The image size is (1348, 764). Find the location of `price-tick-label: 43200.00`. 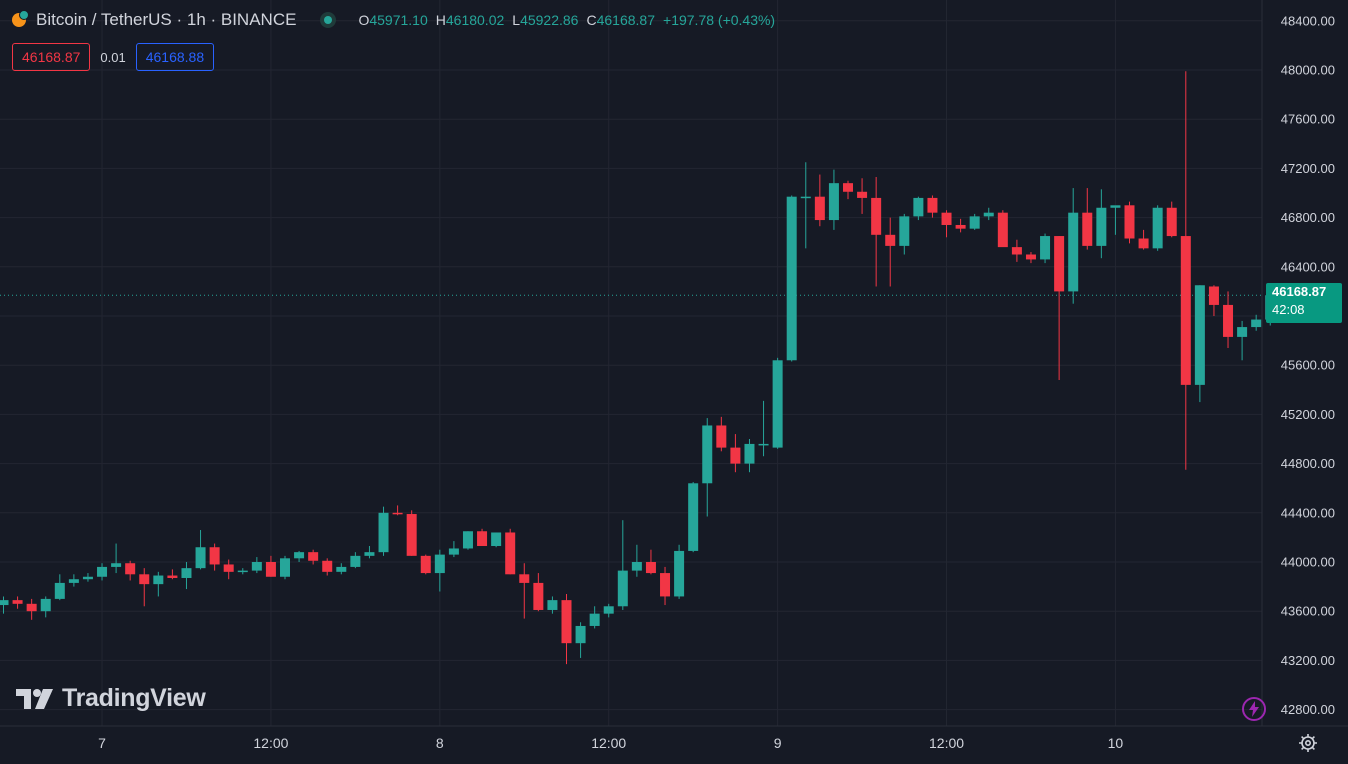

price-tick-label: 43200.00 is located at coordinates (1308, 660).